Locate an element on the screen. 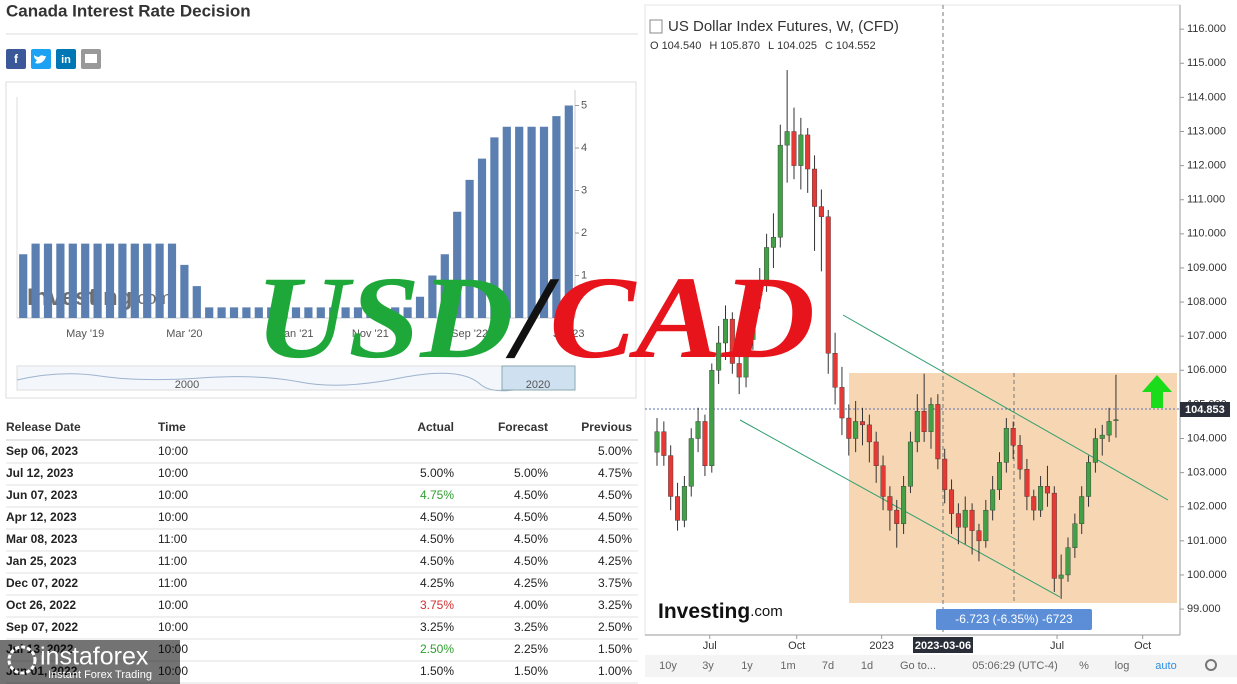 The height and width of the screenshot is (684, 1237). linkedin-button is located at coordinates (66, 59).